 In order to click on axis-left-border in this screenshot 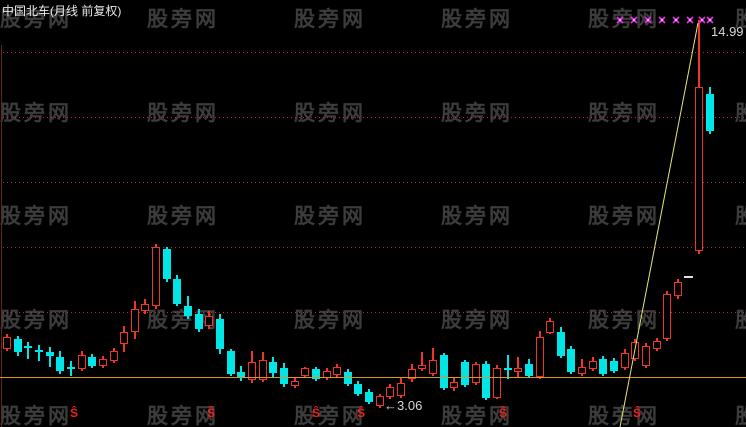, I will do `click(1, 236)`.